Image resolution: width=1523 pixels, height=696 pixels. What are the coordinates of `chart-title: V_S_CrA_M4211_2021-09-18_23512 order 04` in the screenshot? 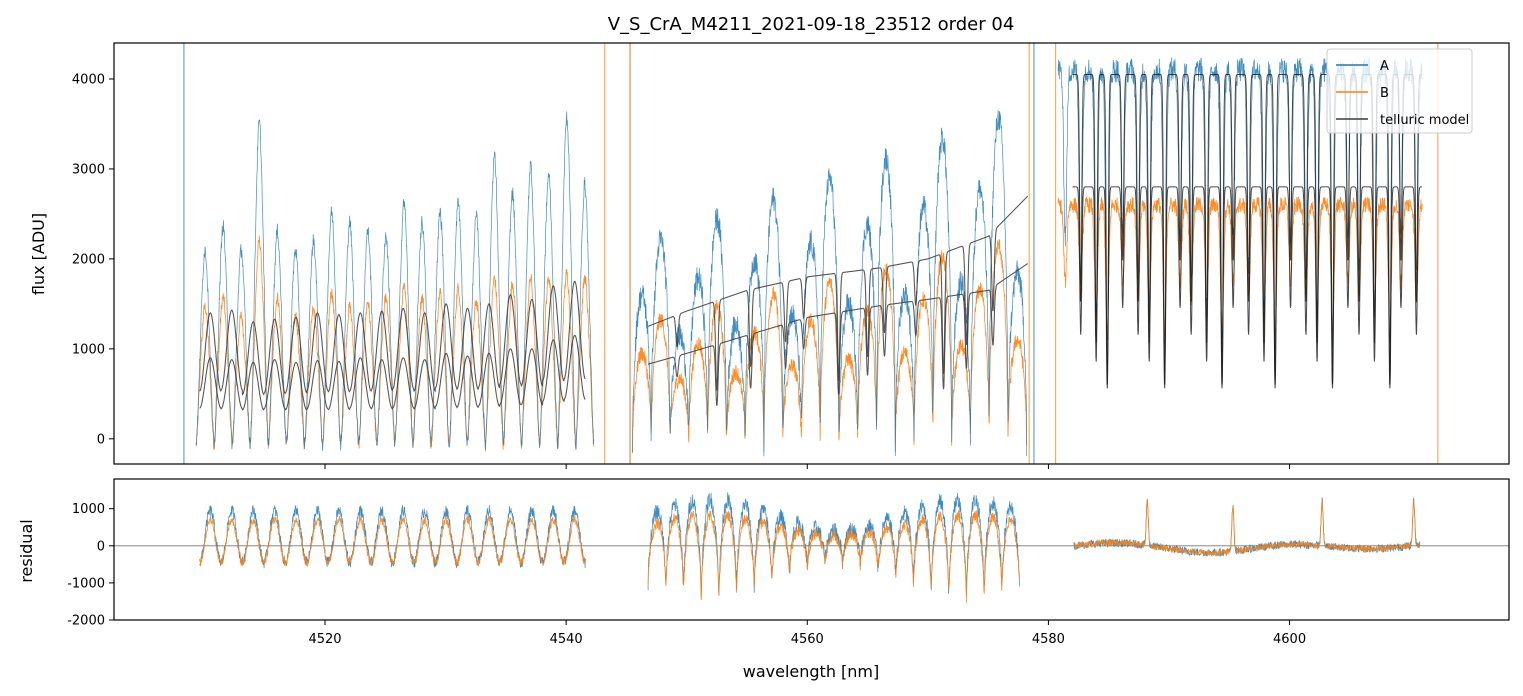 It's located at (811, 24).